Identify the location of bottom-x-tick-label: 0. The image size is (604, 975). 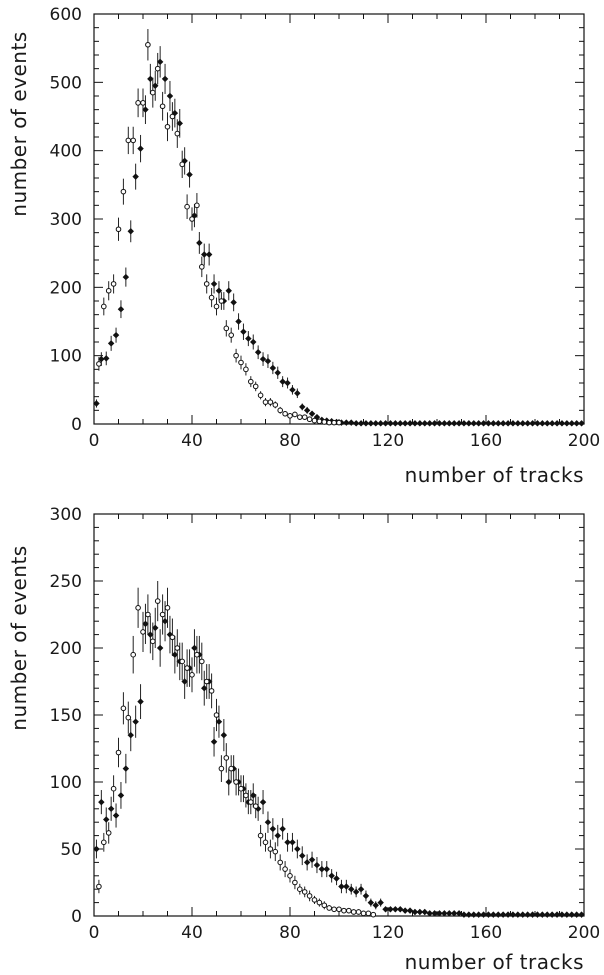
(94, 933).